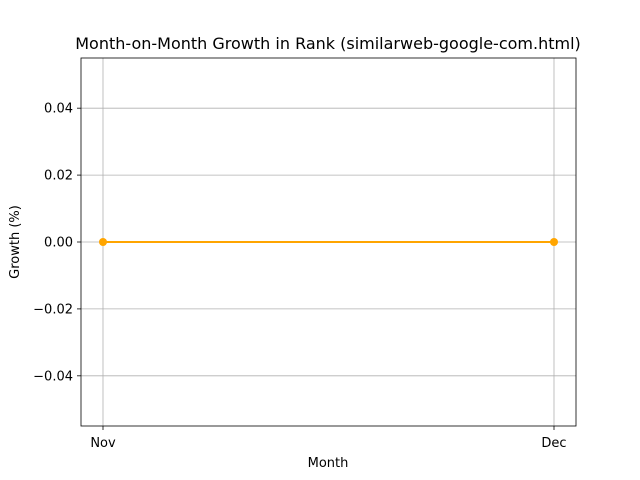 This screenshot has height=480, width=640. Describe the element at coordinates (53, 376) in the screenshot. I see `y-tick-label: −0.04` at that location.